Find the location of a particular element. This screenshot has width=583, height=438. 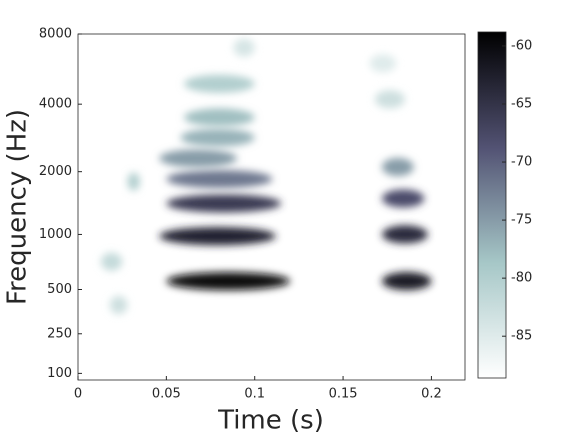

x-axis-label: Time (s) is located at coordinates (270, 421).